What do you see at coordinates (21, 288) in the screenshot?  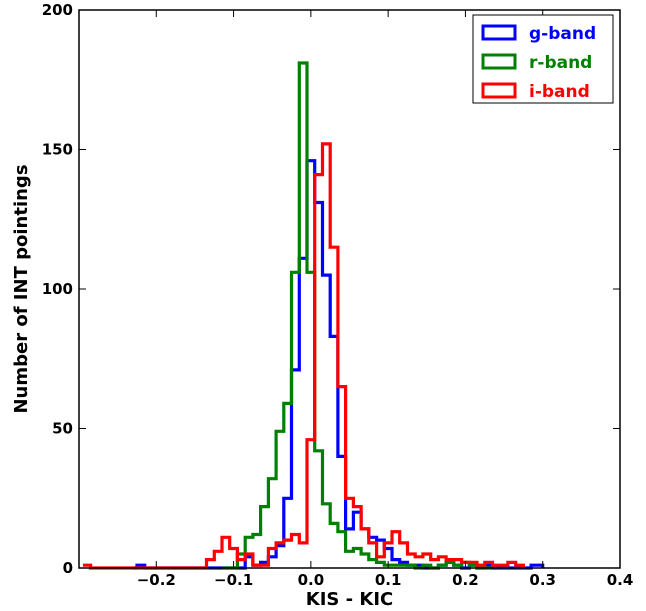 I see `y-axis-label: Number of INT pointings` at bounding box center [21, 288].